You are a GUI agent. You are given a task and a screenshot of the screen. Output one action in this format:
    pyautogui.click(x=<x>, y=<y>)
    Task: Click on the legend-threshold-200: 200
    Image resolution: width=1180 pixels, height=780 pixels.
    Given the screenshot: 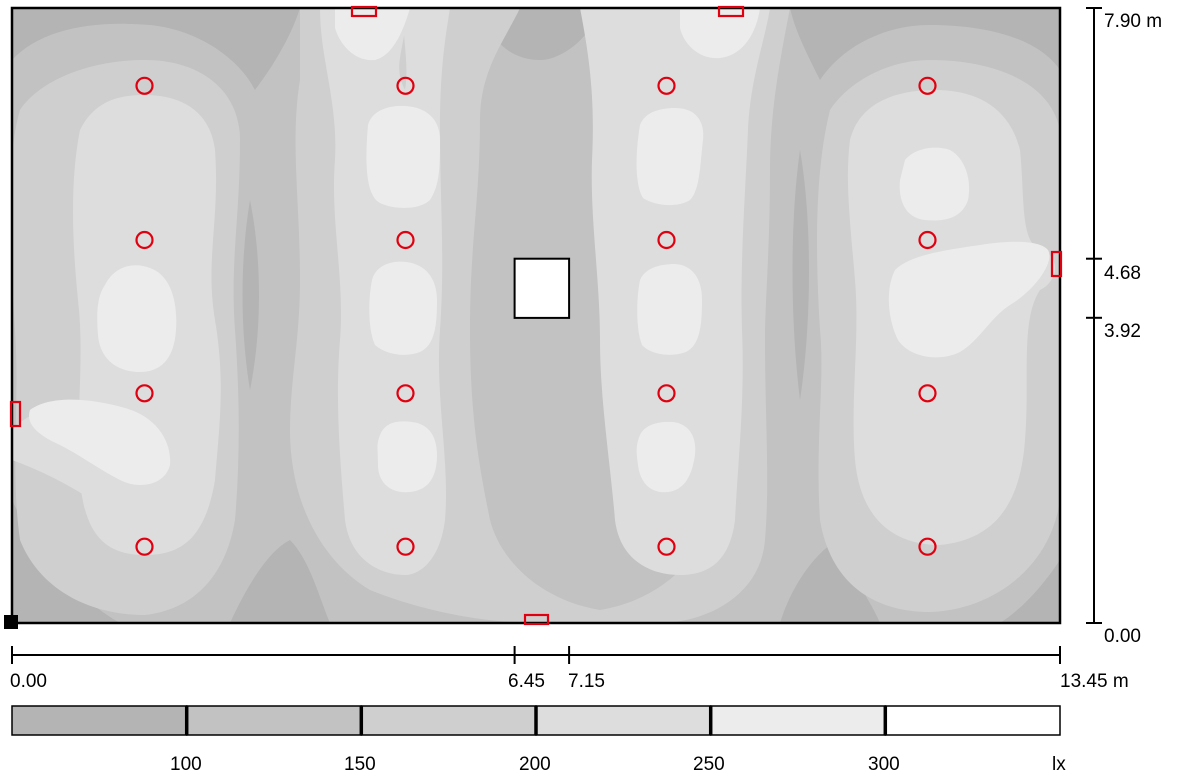 What is the action you would take?
    pyautogui.click(x=535, y=764)
    